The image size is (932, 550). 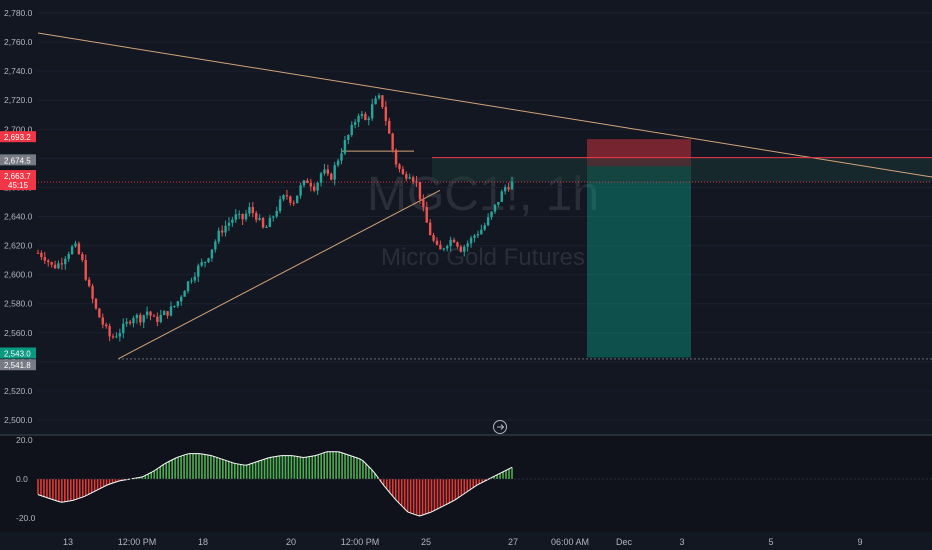 What do you see at coordinates (466, 435) in the screenshot?
I see `pane-divider` at bounding box center [466, 435].